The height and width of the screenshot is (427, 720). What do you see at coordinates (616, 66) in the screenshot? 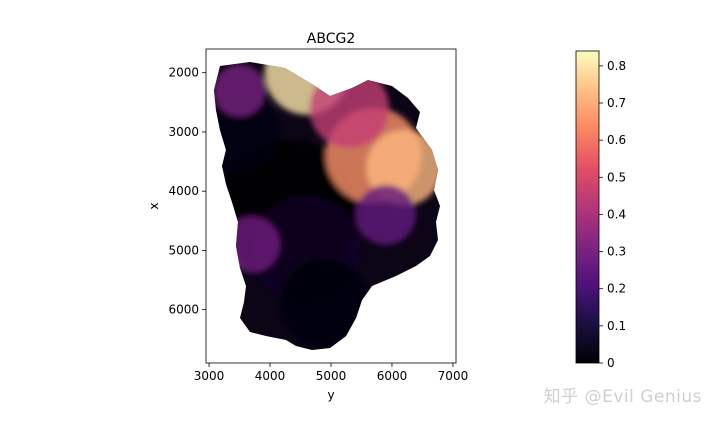
I see `colorbar-tick-label: 0.8` at bounding box center [616, 66].